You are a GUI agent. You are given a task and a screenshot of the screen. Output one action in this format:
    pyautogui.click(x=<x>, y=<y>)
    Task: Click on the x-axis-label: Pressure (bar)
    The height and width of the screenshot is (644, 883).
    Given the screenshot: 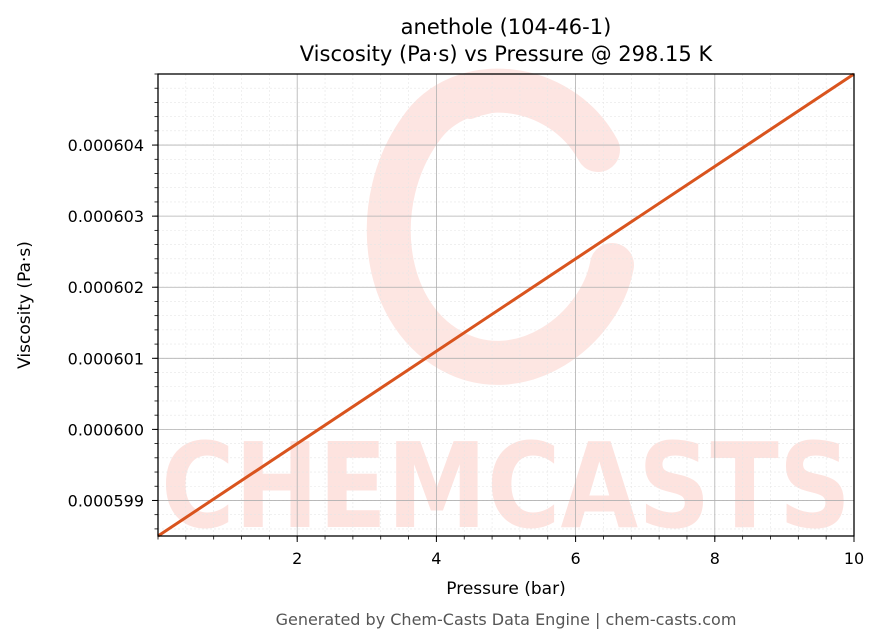 What is the action you would take?
    pyautogui.click(x=505, y=589)
    